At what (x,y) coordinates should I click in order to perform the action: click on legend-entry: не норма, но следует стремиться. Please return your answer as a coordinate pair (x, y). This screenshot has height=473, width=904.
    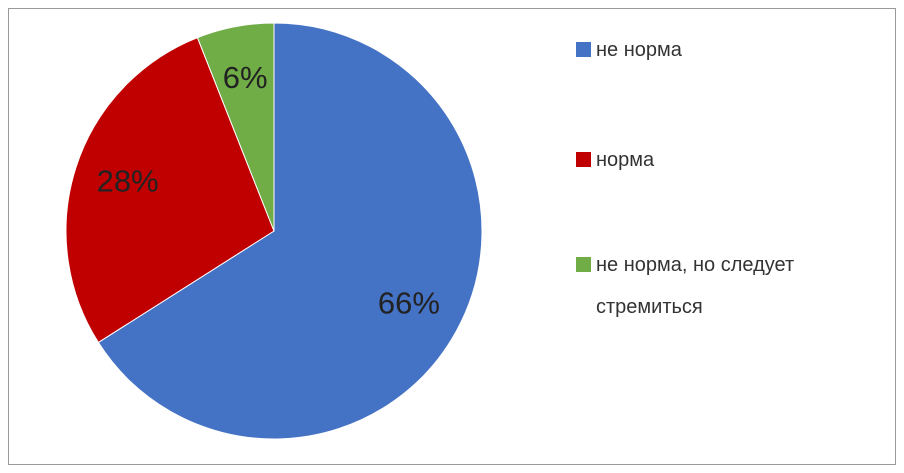
    Looking at the image, I should click on (736, 286).